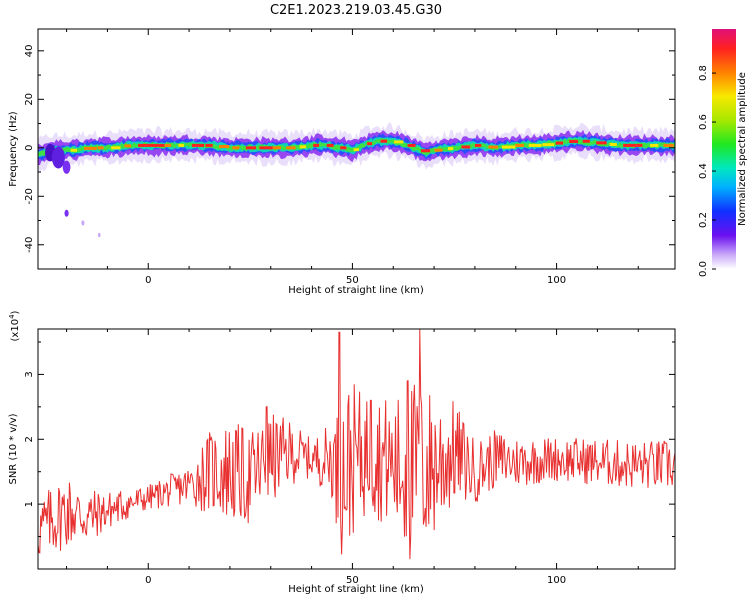 Image resolution: width=750 pixels, height=600 pixels. What do you see at coordinates (29, 245) in the screenshot?
I see `spectrogram-y-tick-label: -40` at bounding box center [29, 245].